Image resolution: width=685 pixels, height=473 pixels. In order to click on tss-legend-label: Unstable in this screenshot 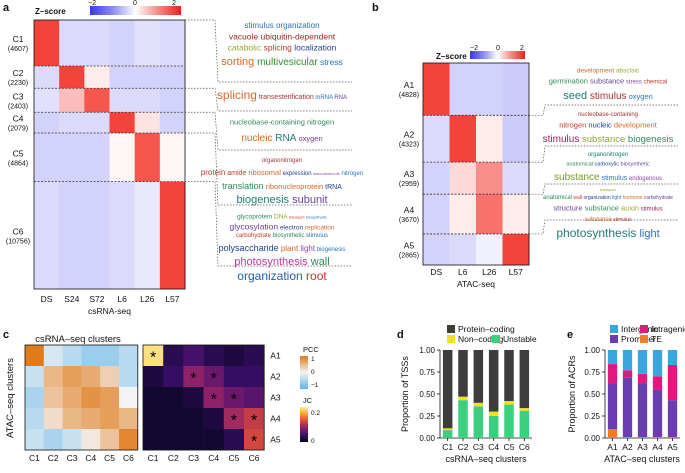, I will do `click(520, 339)`.